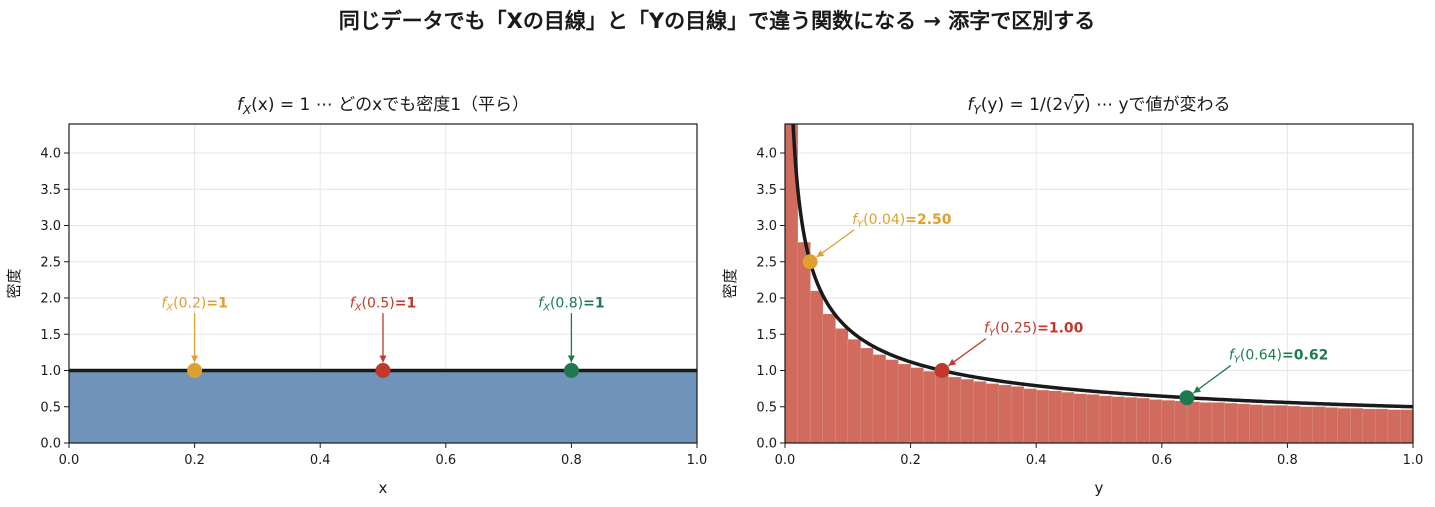  Describe the element at coordinates (1099, 488) in the screenshot. I see `x-axis-label: y` at that location.